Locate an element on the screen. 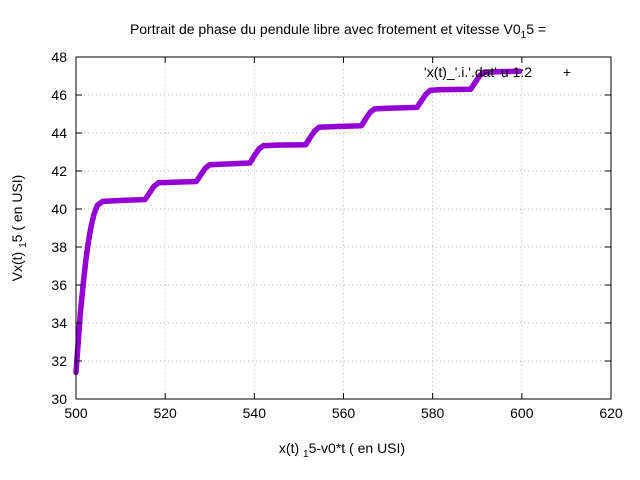 Image resolution: width=640 pixels, height=480 pixels. legend-marker: + is located at coordinates (567, 72).